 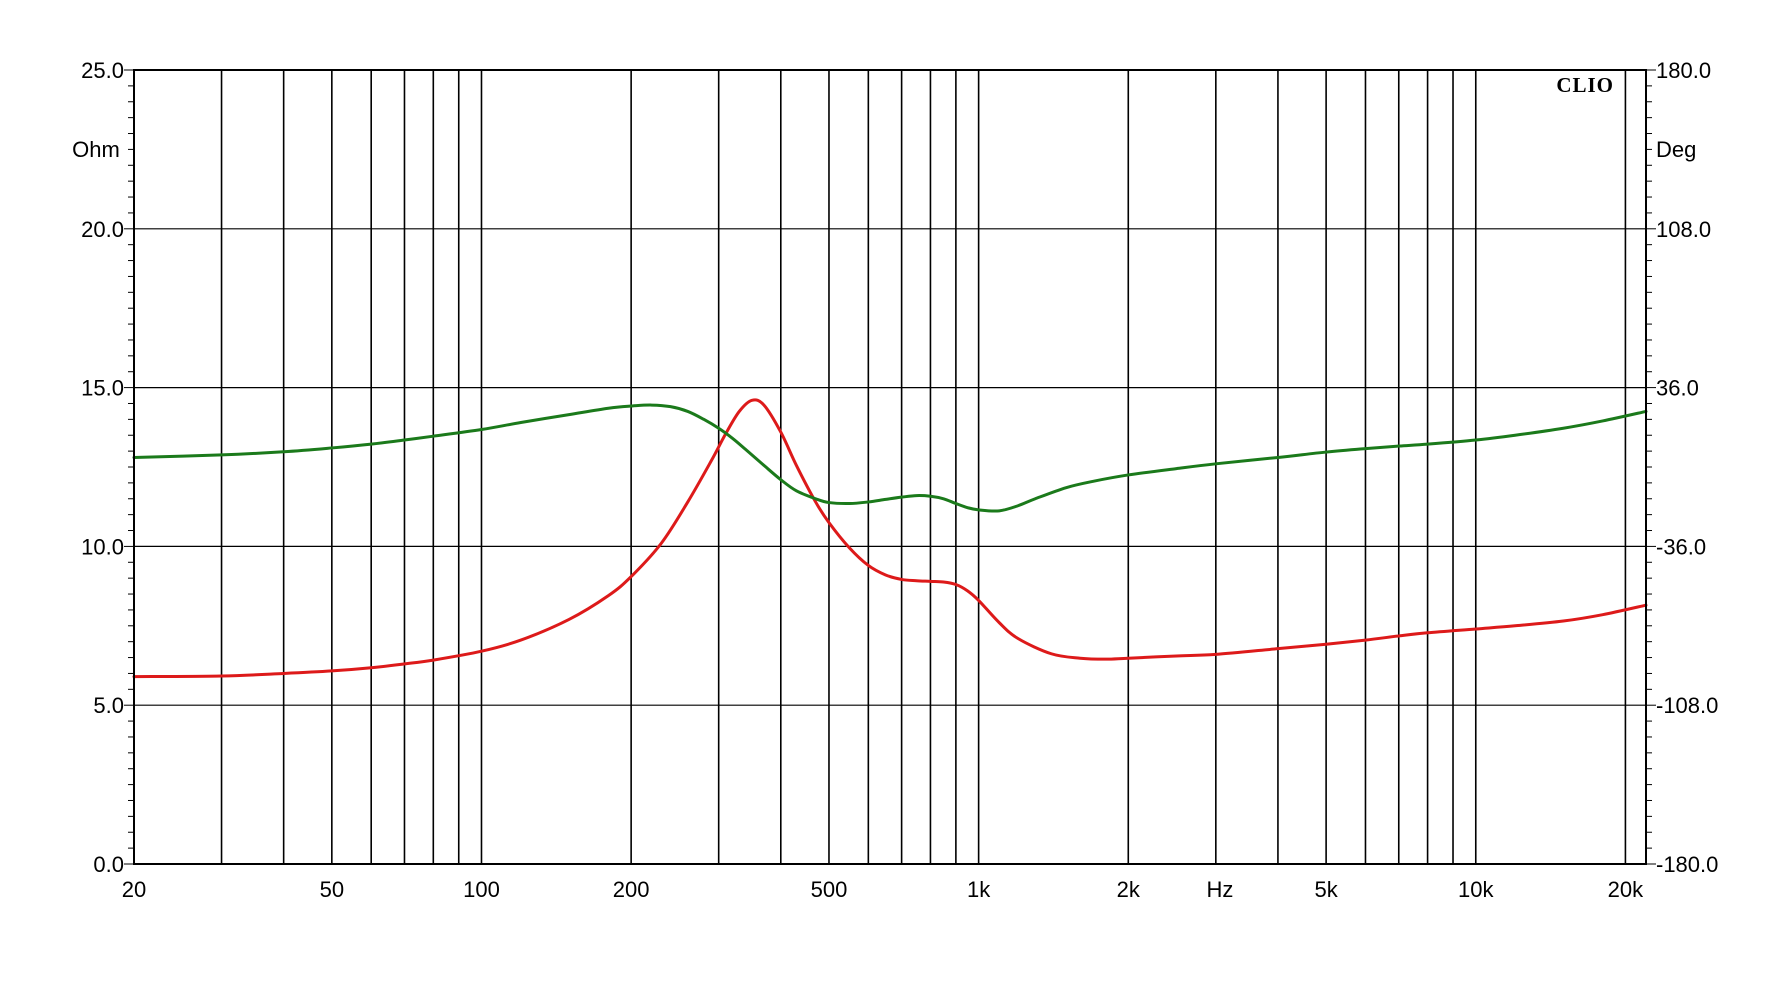 What do you see at coordinates (1129, 889) in the screenshot?
I see `x-tick-label: 2k` at bounding box center [1129, 889].